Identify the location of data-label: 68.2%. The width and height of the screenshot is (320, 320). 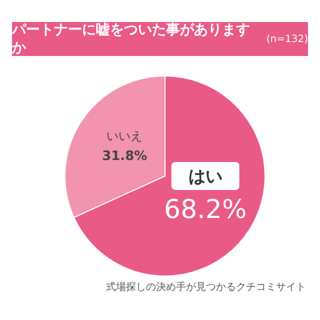
(205, 209).